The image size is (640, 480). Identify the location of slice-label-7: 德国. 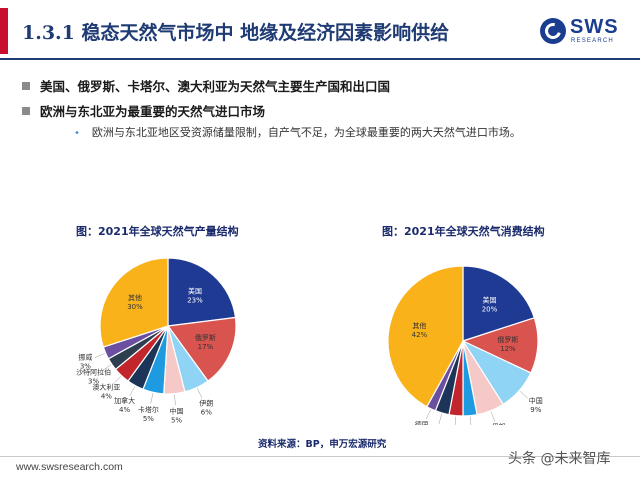
(422, 422).